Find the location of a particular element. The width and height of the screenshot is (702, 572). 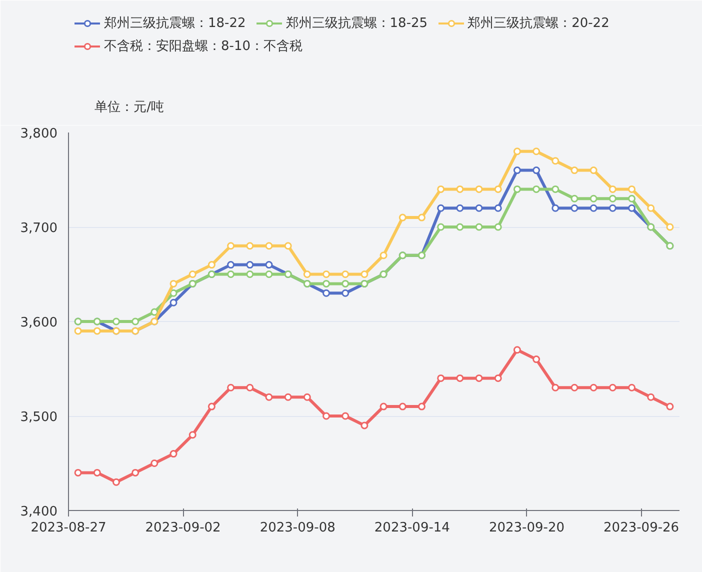

y-tick-label: 3,600 is located at coordinates (39, 323).